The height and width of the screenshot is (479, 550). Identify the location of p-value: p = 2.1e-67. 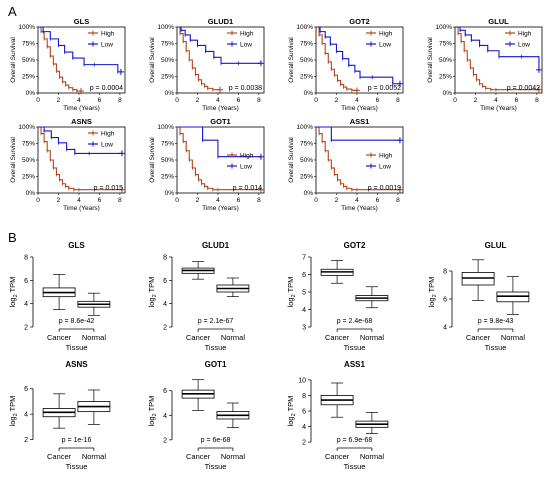
(216, 321).